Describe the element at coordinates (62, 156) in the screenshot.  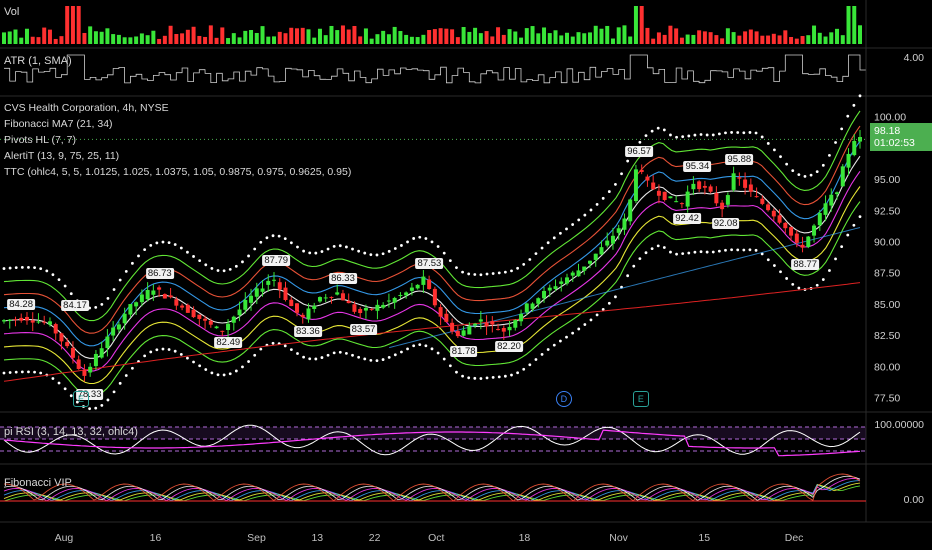
I see `indicator-legend-2: AlertiT (13, 9, 75, 25, 11)` at that location.